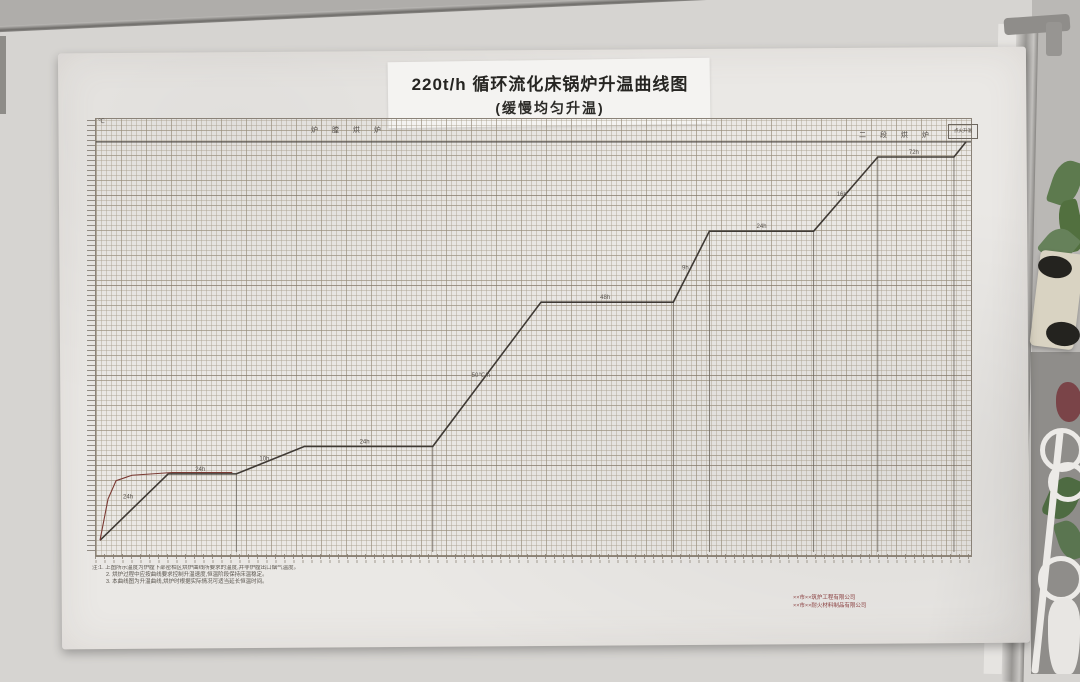  I want to click on ramp-rate-label: 50℃/h, so click(481, 375).